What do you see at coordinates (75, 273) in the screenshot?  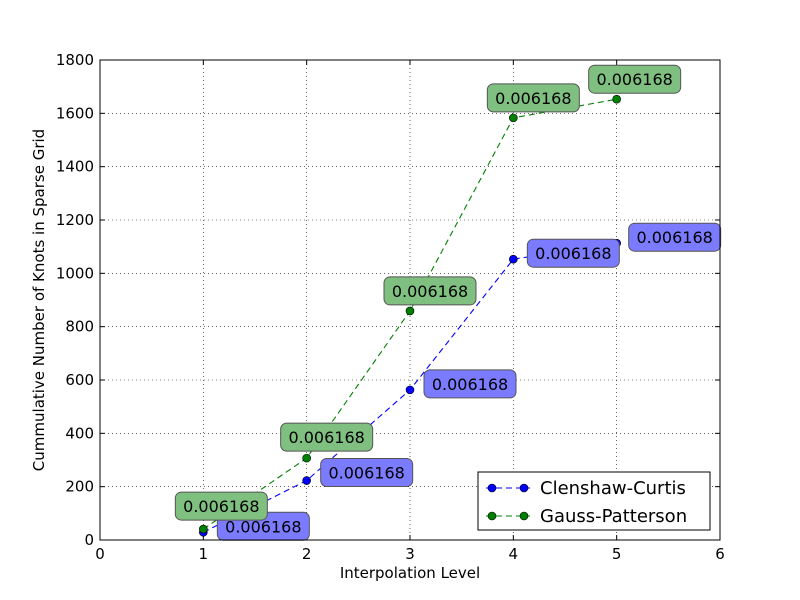 I see `y-tick-label: 1000` at bounding box center [75, 273].